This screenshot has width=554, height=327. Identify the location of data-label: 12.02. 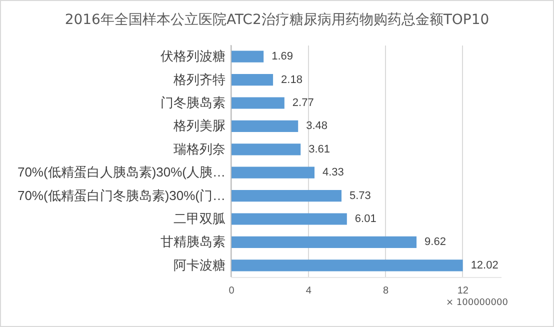
(484, 265).